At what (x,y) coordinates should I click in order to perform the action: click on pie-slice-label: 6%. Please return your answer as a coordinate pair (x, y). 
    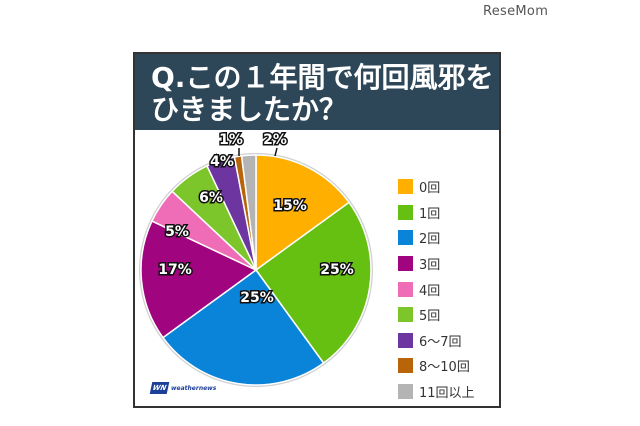
    Looking at the image, I should click on (211, 198).